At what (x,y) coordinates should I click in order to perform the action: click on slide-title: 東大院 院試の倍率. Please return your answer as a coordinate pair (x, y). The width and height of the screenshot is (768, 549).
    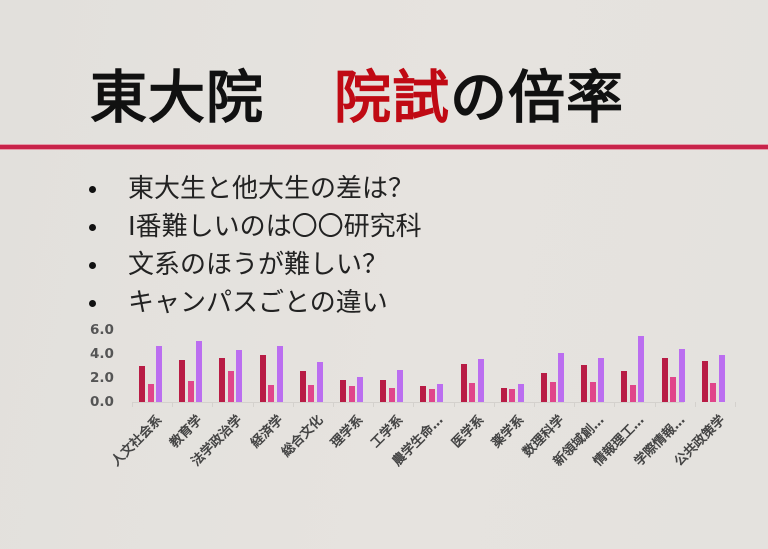
    Looking at the image, I should click on (357, 98).